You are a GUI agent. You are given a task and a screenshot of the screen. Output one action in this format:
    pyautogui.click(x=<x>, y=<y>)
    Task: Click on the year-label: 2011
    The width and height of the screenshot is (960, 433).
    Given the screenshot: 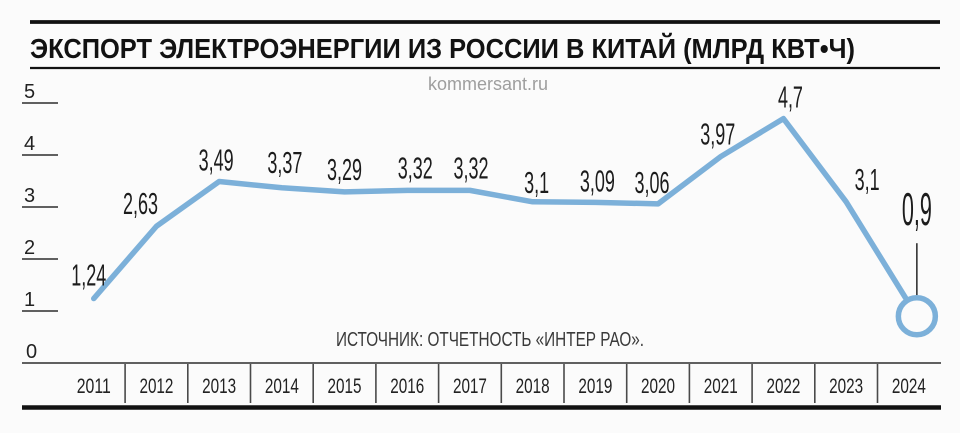 What is the action you would take?
    pyautogui.click(x=94, y=386)
    